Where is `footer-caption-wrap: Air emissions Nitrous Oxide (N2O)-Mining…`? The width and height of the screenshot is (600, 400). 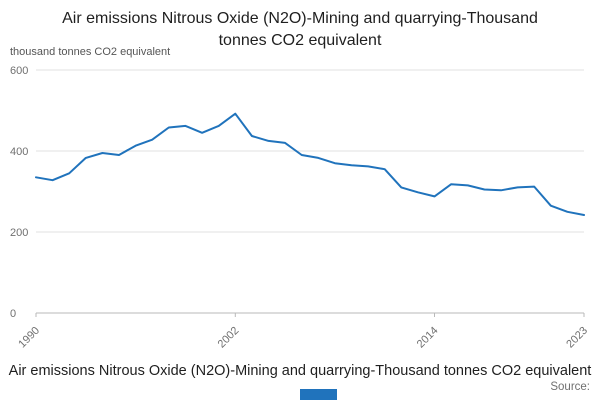
footer-caption-wrap: Air emissions Nitrous Oxide (N2O)-Mining… is located at coordinates (300, 371).